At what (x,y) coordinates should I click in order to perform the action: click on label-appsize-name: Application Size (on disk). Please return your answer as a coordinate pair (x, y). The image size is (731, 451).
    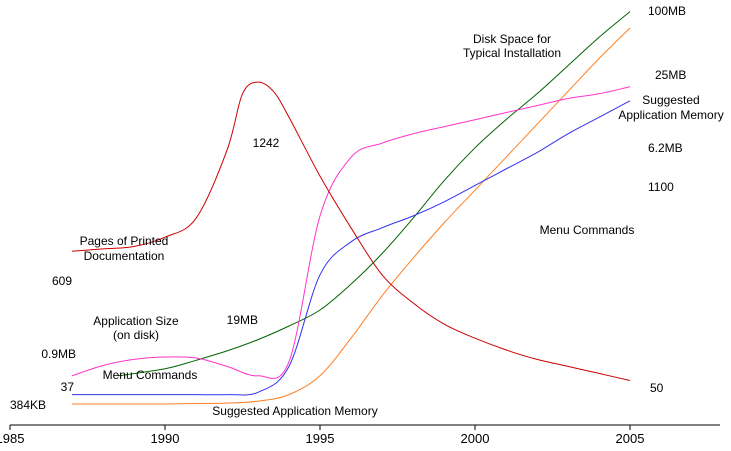
    Looking at the image, I should click on (136, 328).